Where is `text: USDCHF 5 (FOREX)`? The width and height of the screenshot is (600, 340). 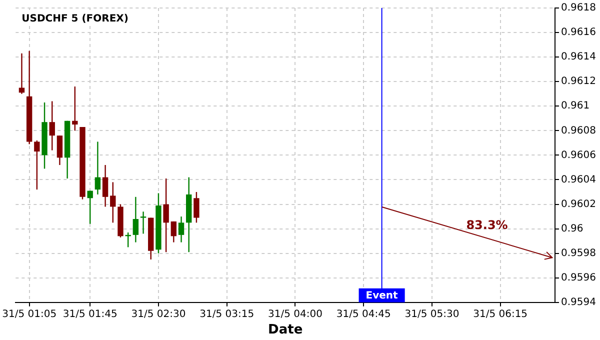 text: USDCHF 5 (FOREX) is located at coordinates (75, 19).